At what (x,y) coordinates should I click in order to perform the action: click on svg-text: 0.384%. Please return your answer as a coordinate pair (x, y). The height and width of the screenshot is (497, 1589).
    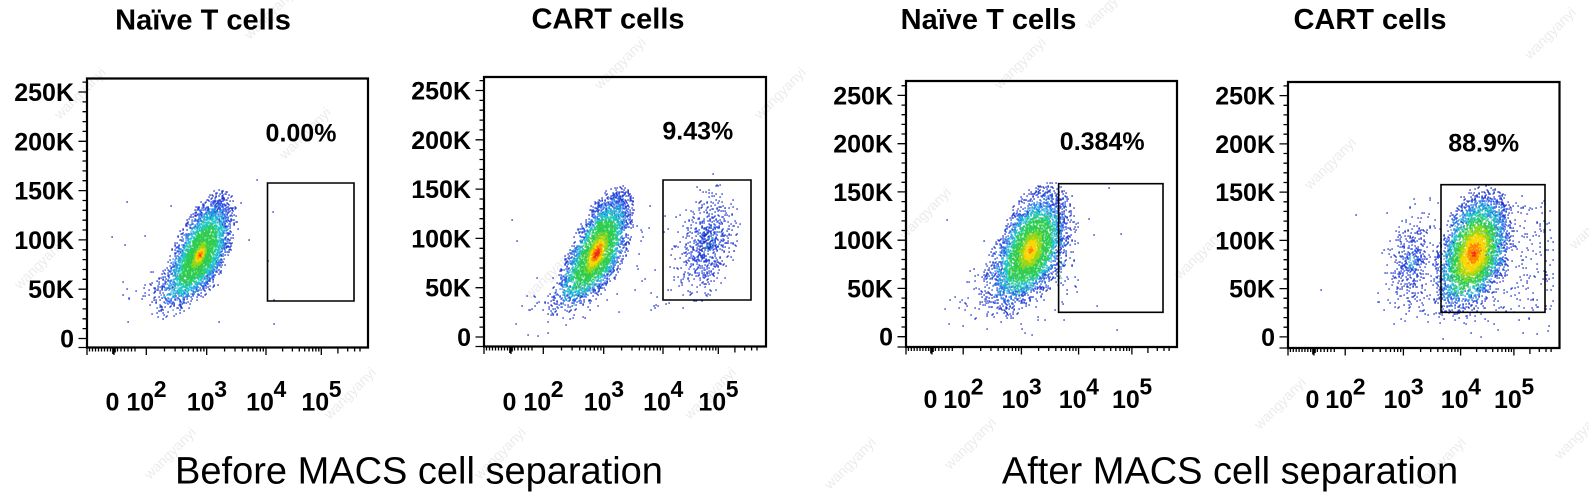
    Looking at the image, I should click on (1102, 142).